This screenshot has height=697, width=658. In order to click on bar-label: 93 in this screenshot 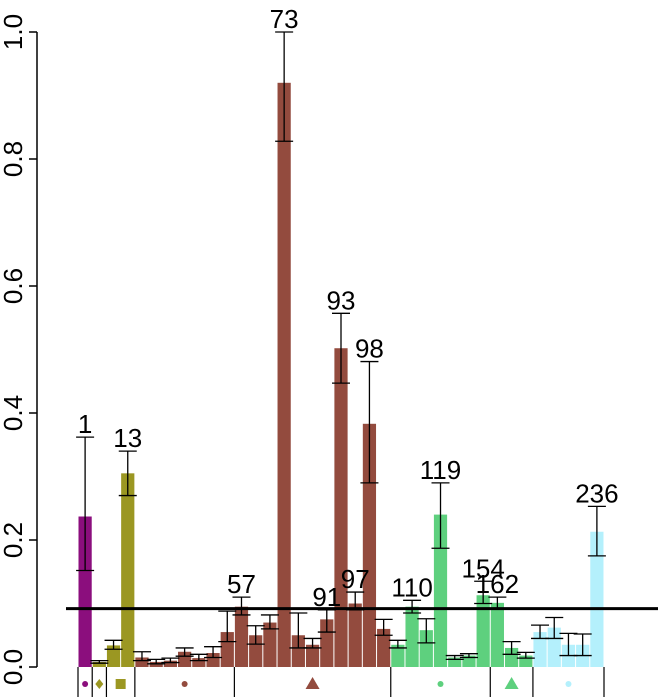, I will do `click(341, 300)`.